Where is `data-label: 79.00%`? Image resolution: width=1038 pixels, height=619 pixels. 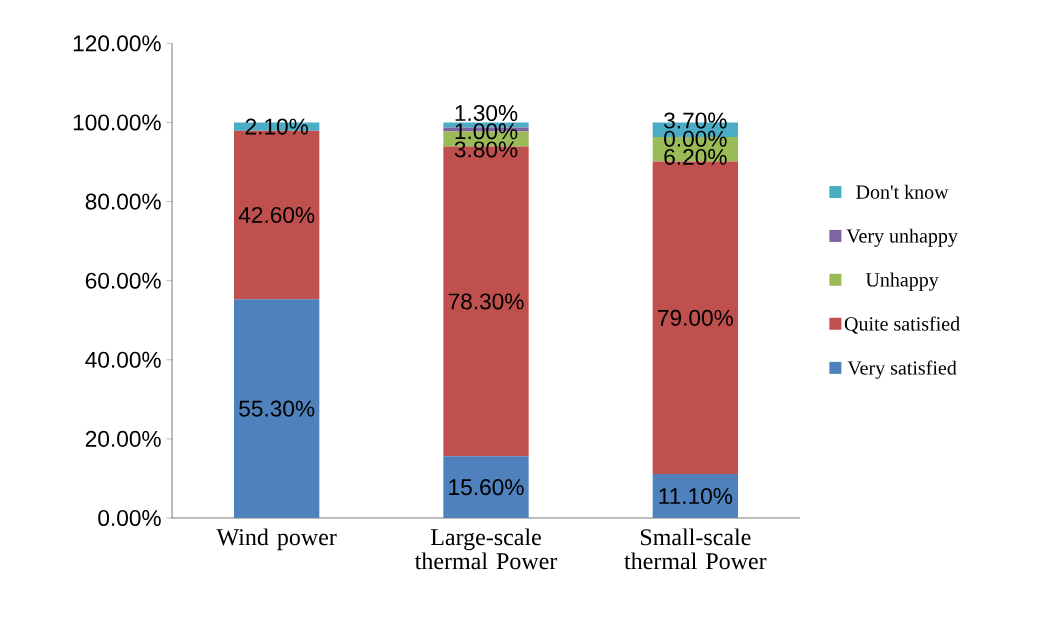
data-label: 79.00% is located at coordinates (695, 317).